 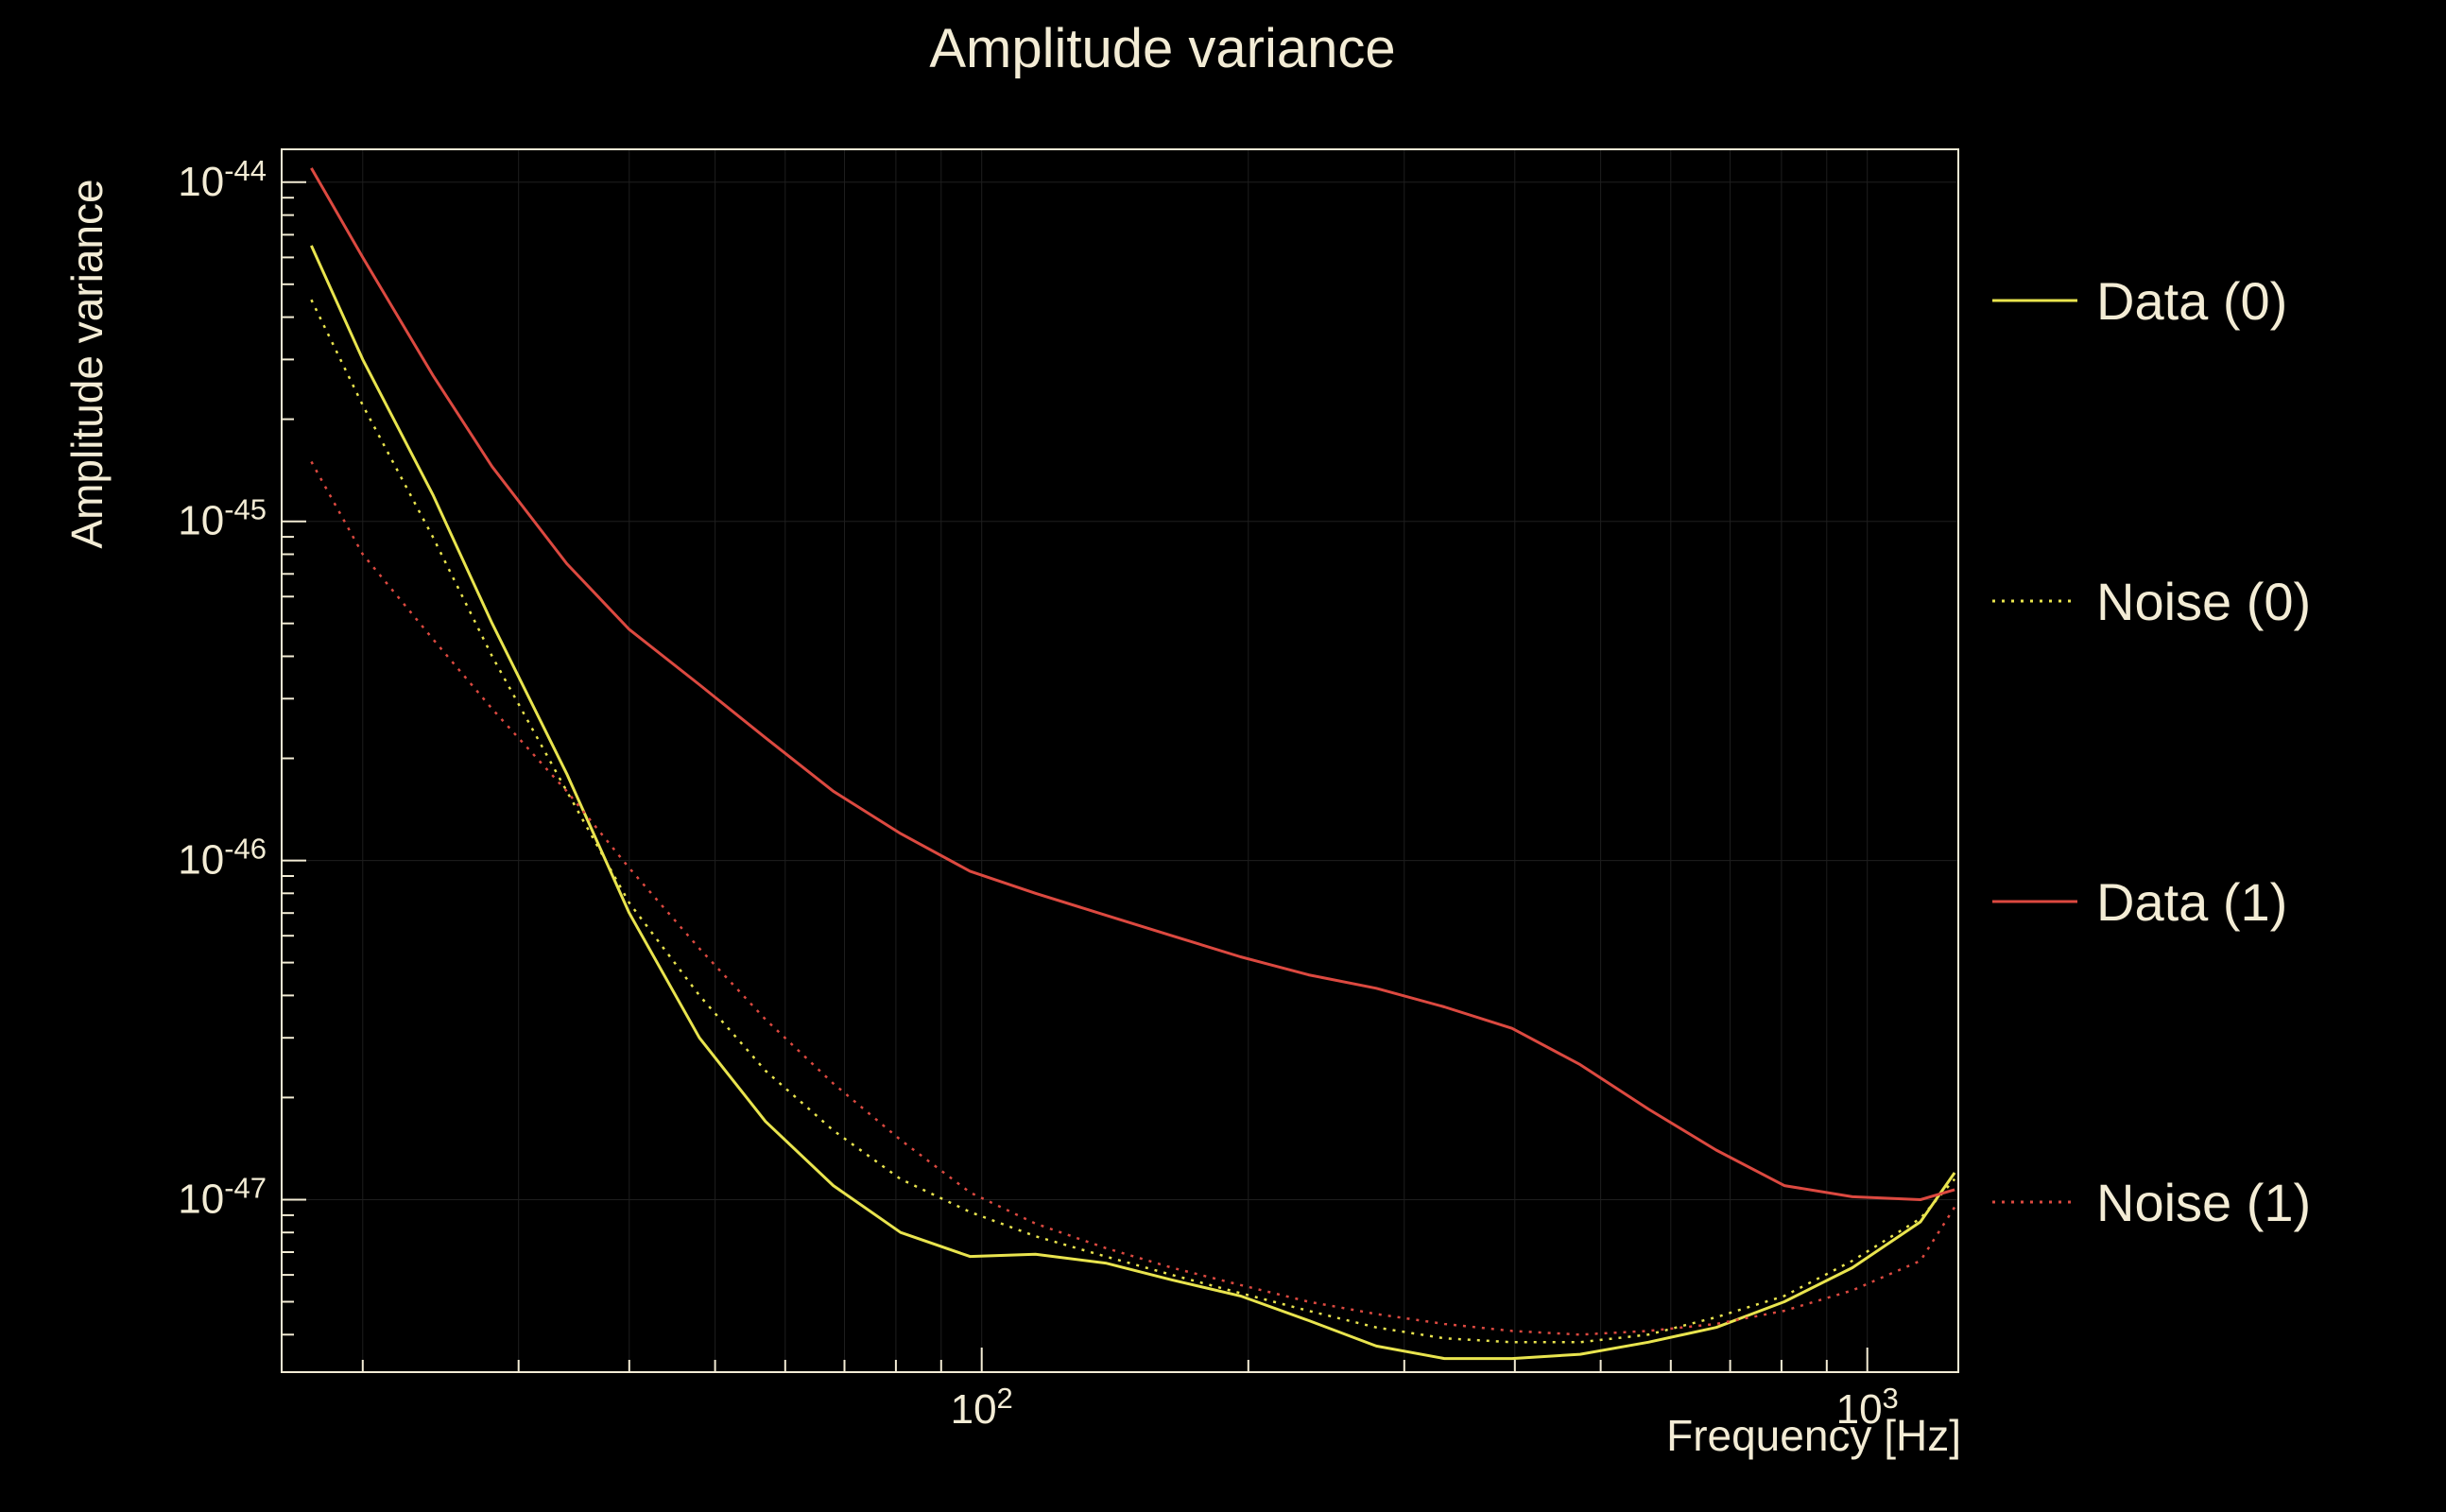 What do you see at coordinates (223, 1197) in the screenshot?
I see `svg-text: 10-47` at bounding box center [223, 1197].